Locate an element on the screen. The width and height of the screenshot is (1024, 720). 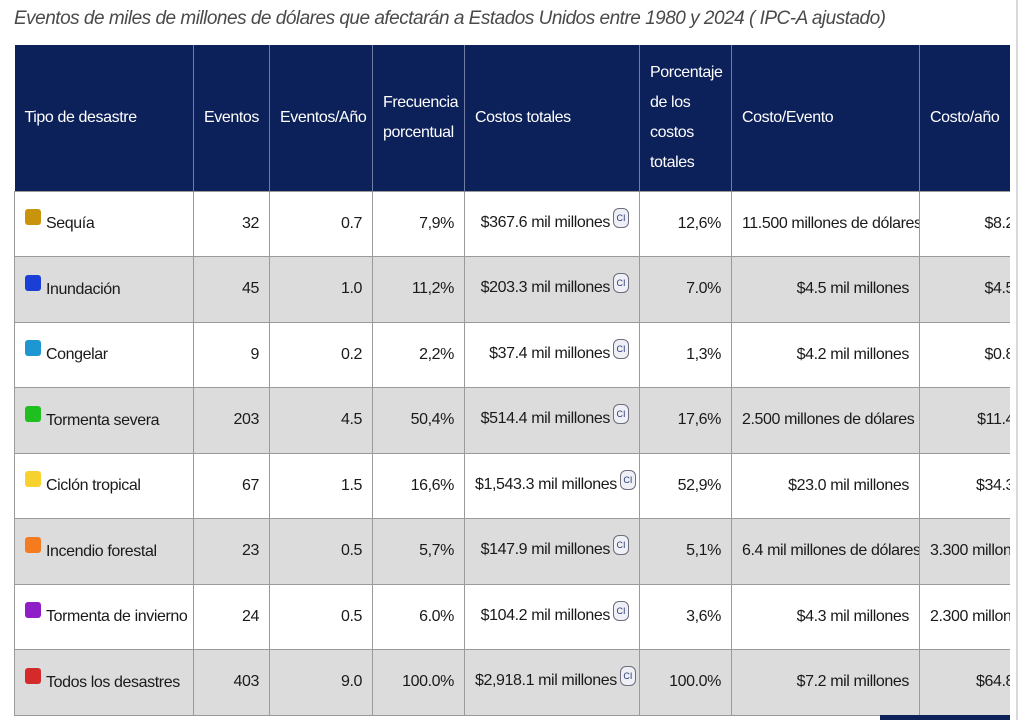
events-cell-value: 24 is located at coordinates (250, 616).